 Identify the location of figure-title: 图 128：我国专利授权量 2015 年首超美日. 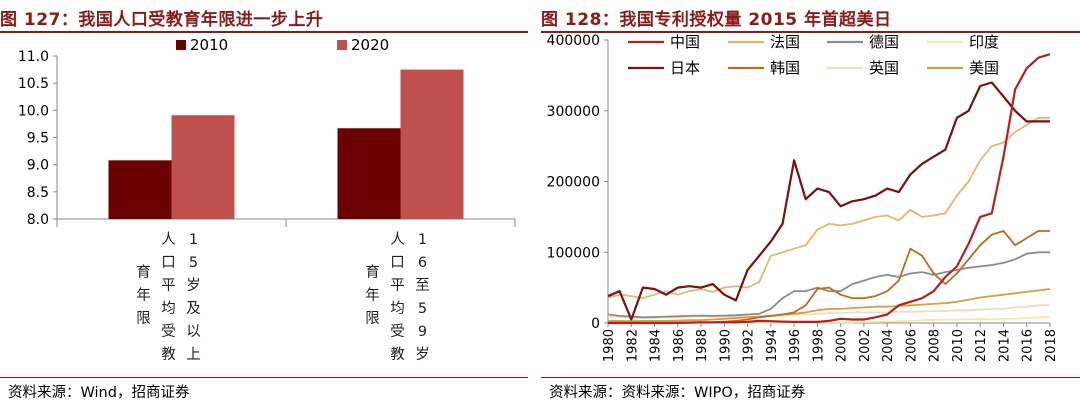
(716, 20).